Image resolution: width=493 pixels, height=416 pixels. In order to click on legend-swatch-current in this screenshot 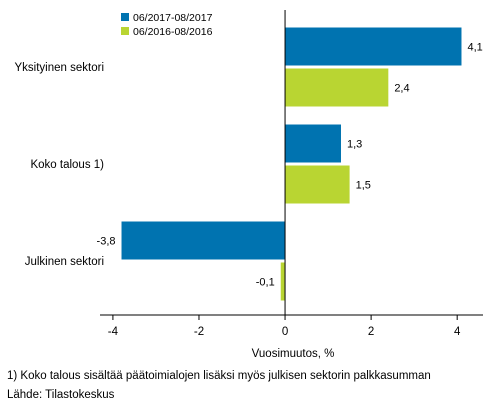, I will do `click(125, 17)`.